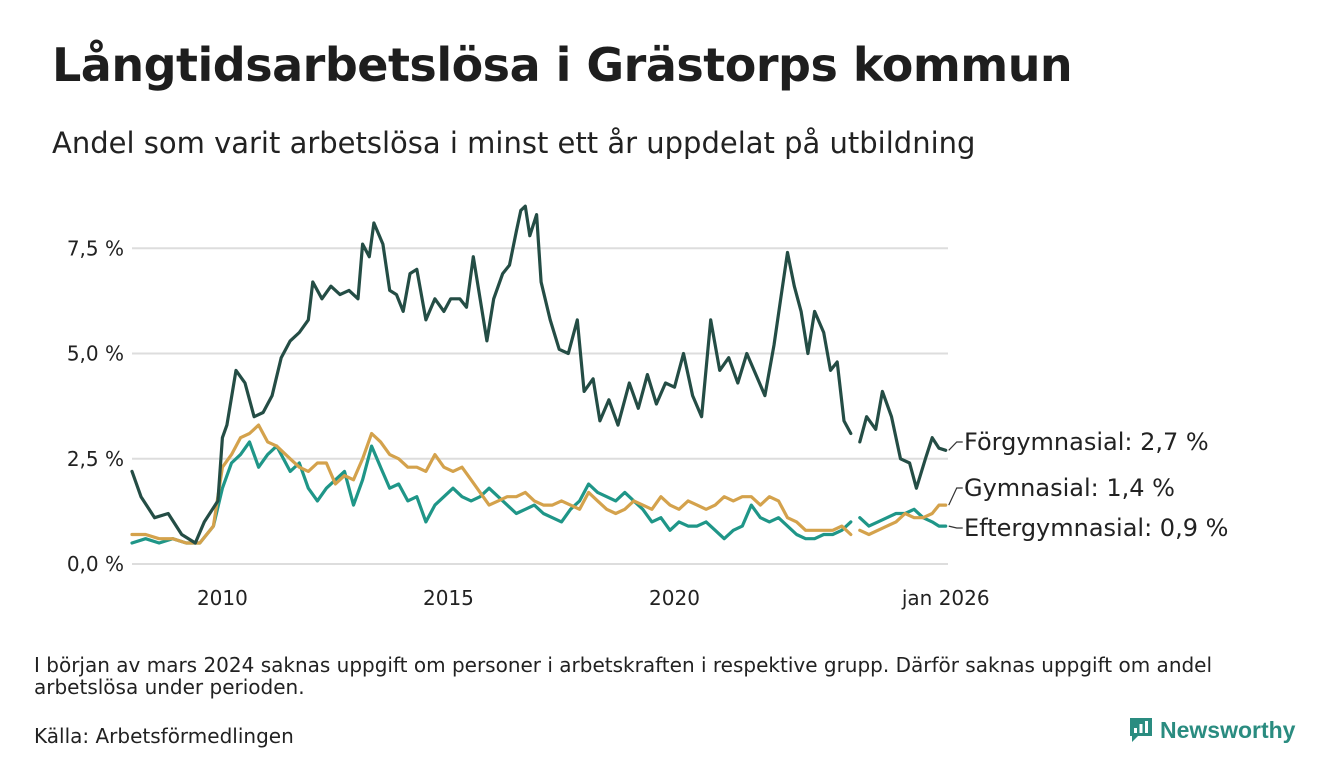 The height and width of the screenshot is (780, 1340). Describe the element at coordinates (95, 564) in the screenshot. I see `y-tick-label: 0,0 %` at that location.